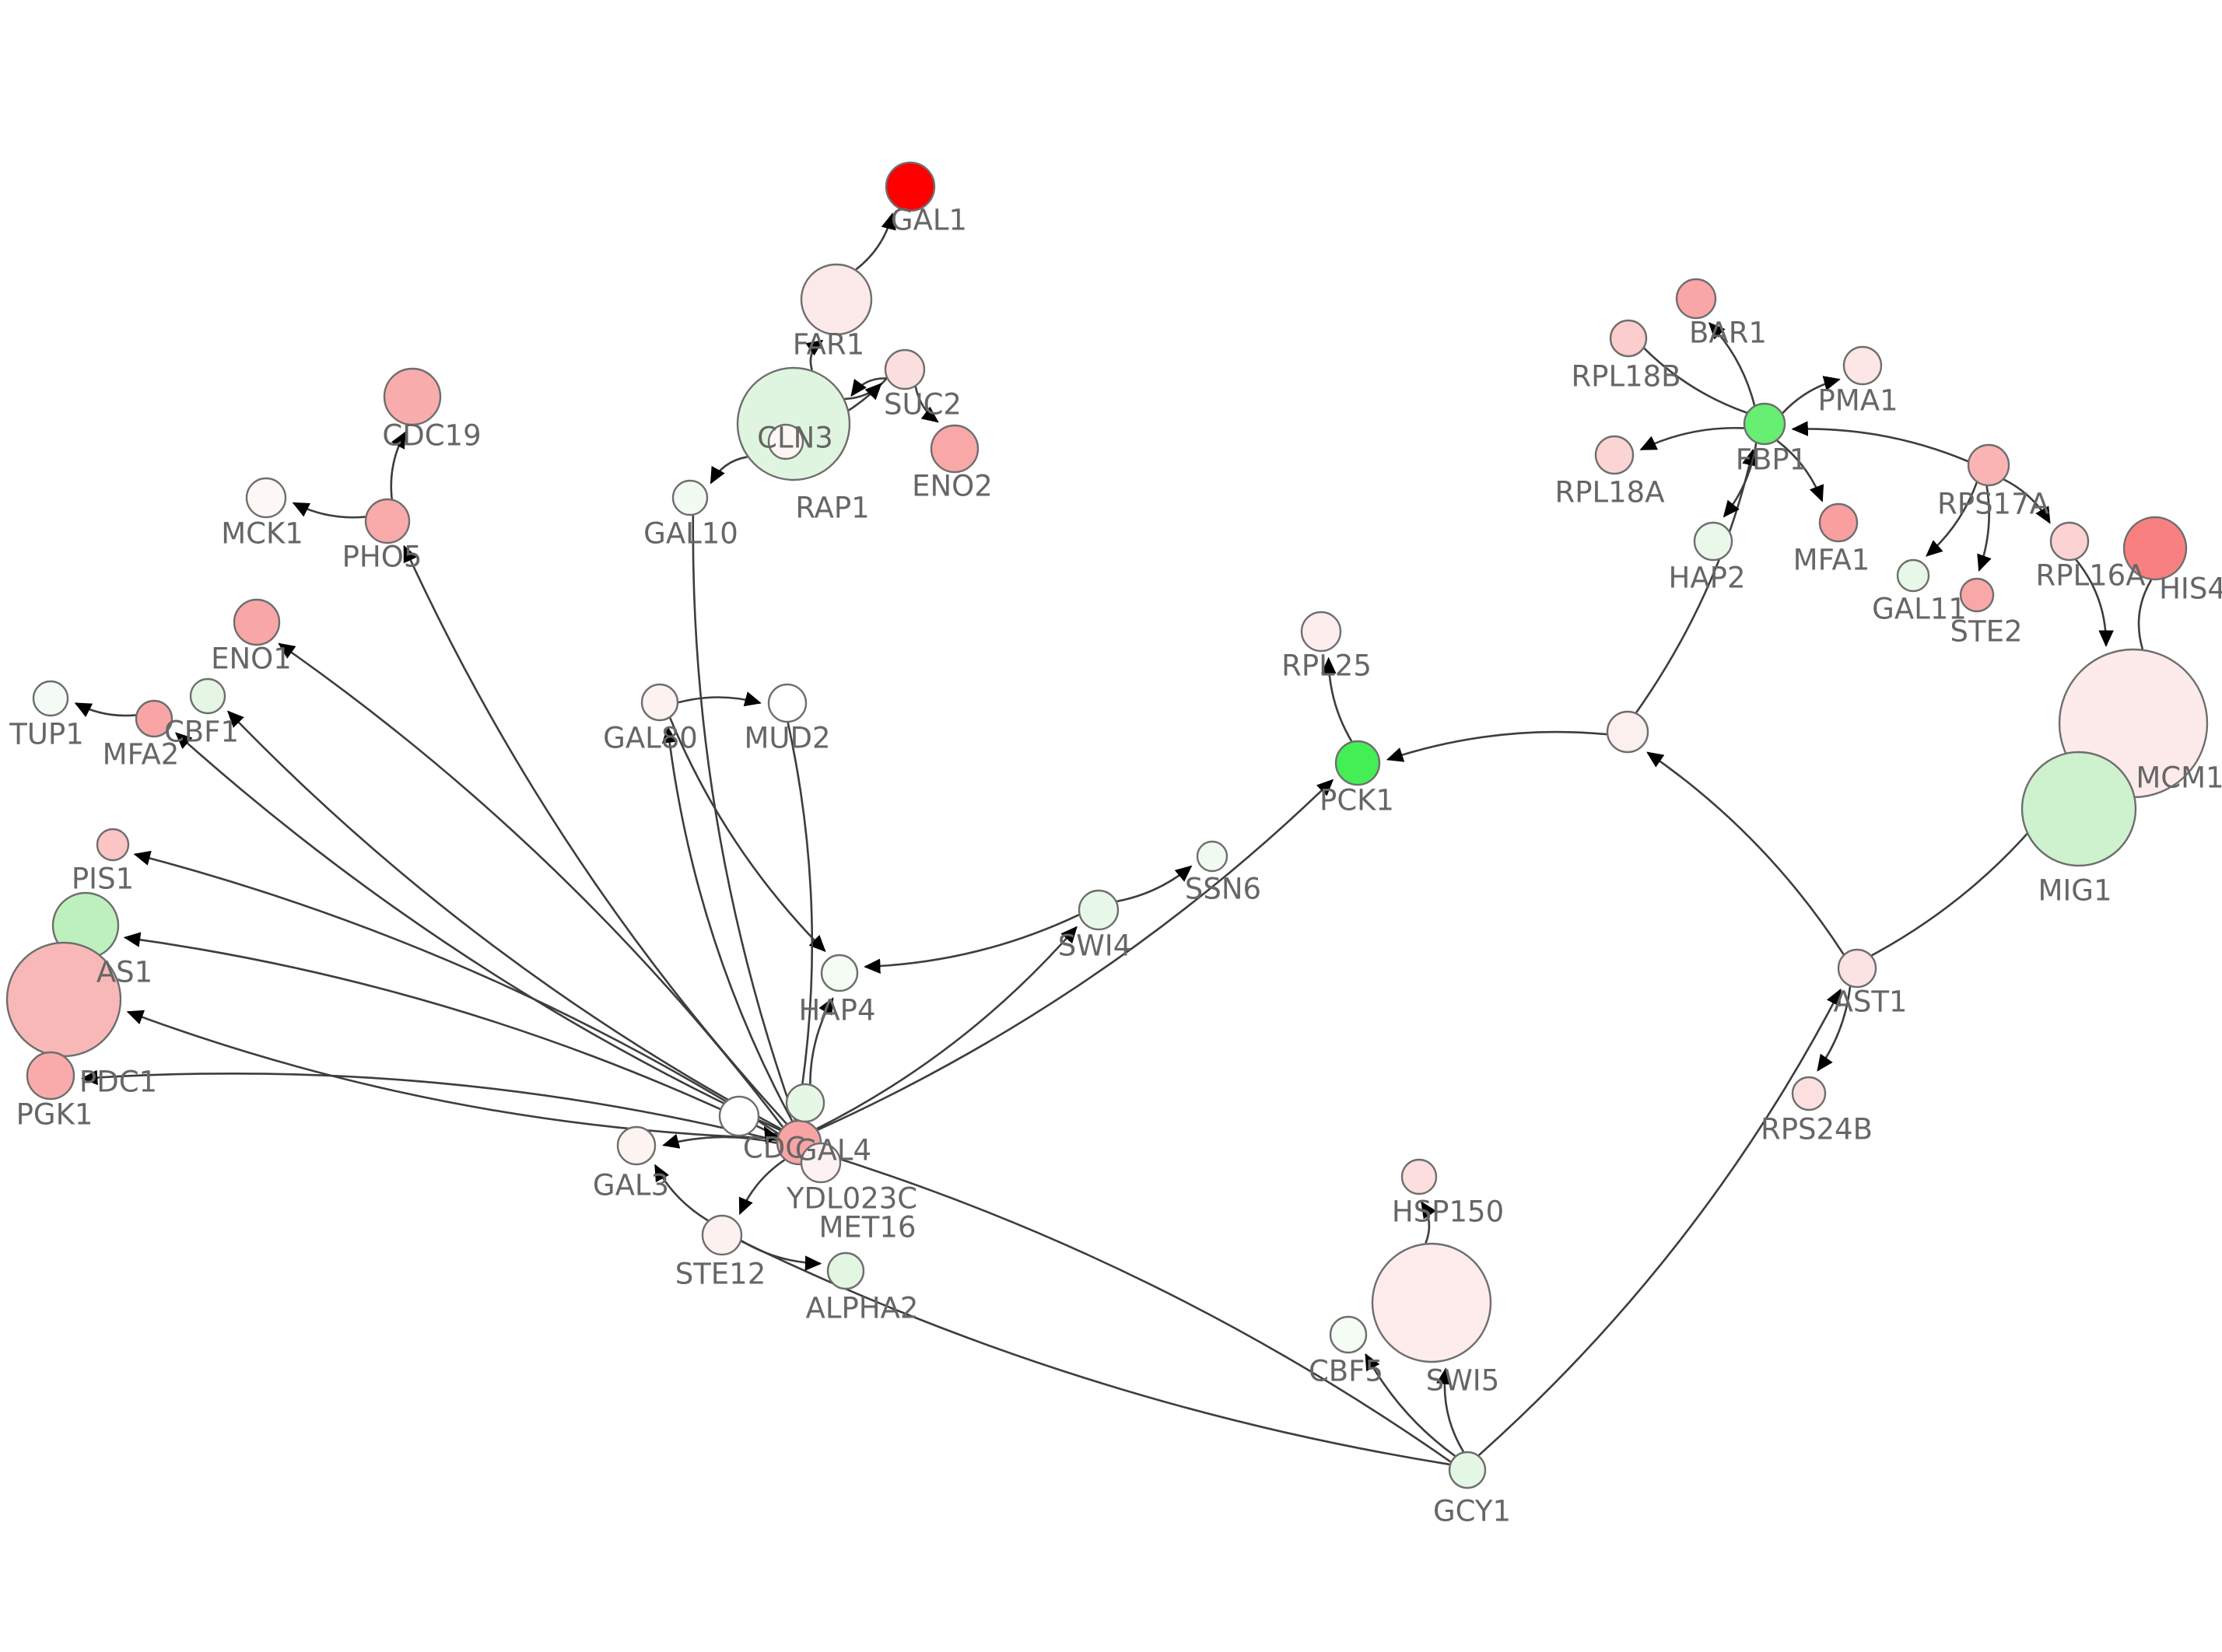  I want to click on graph-node-rpl25, so click(1321, 632).